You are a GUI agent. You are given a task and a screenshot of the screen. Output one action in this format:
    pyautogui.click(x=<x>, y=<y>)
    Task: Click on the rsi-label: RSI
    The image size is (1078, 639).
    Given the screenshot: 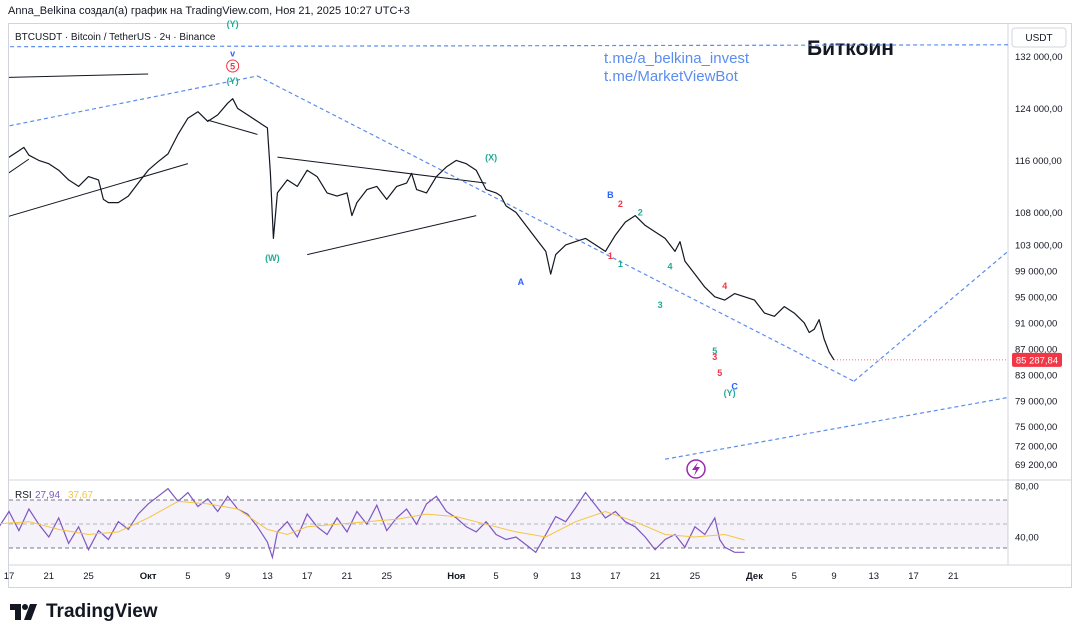 What is the action you would take?
    pyautogui.click(x=23, y=495)
    